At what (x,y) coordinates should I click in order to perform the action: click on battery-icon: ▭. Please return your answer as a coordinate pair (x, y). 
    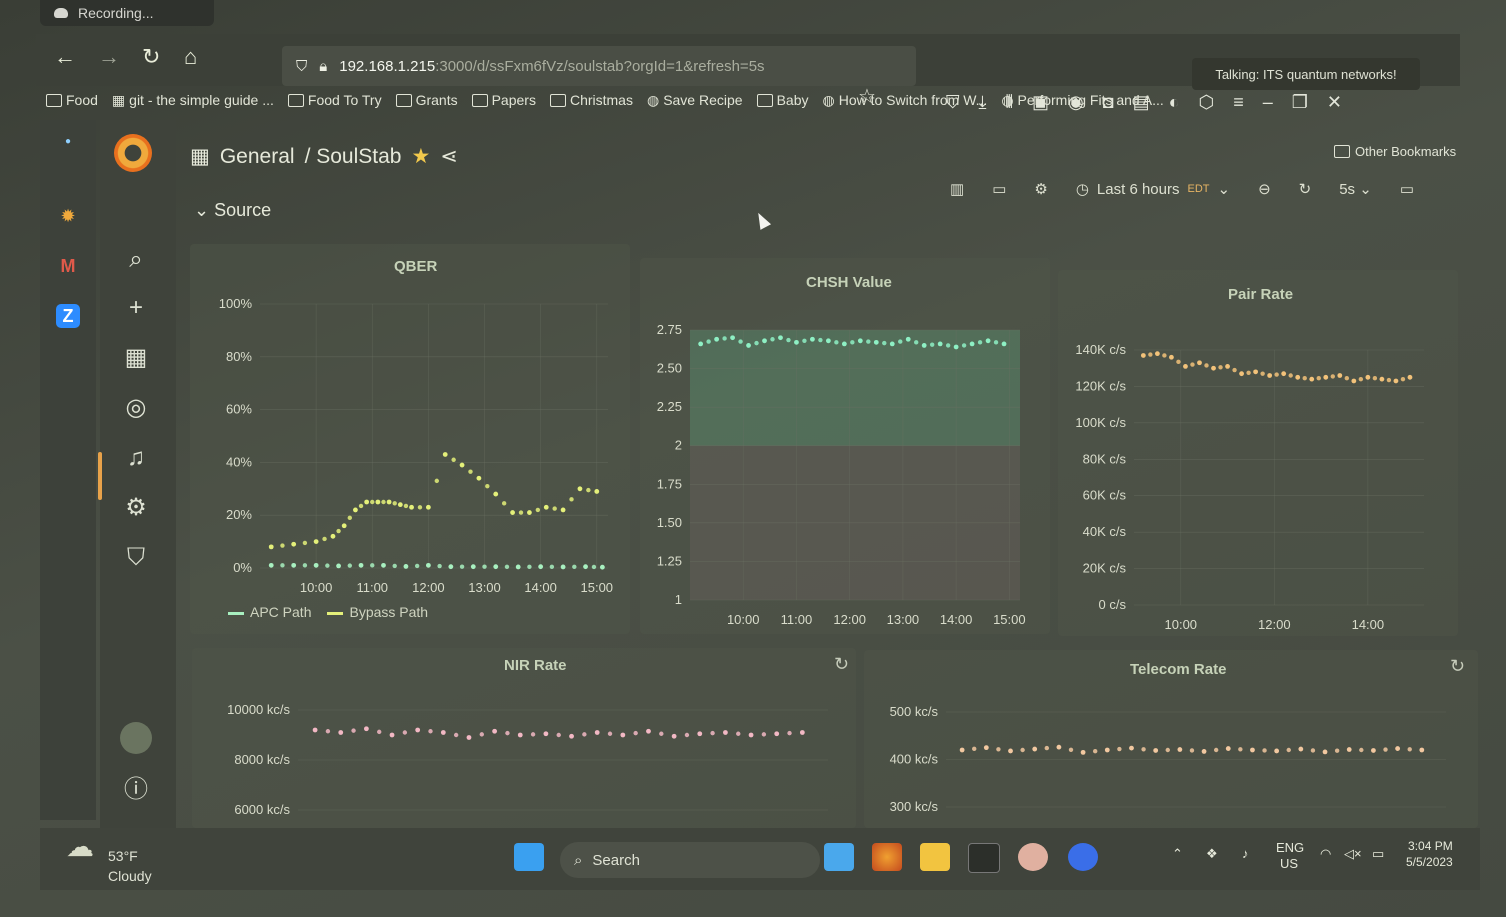
    Looking at the image, I should click on (1378, 853).